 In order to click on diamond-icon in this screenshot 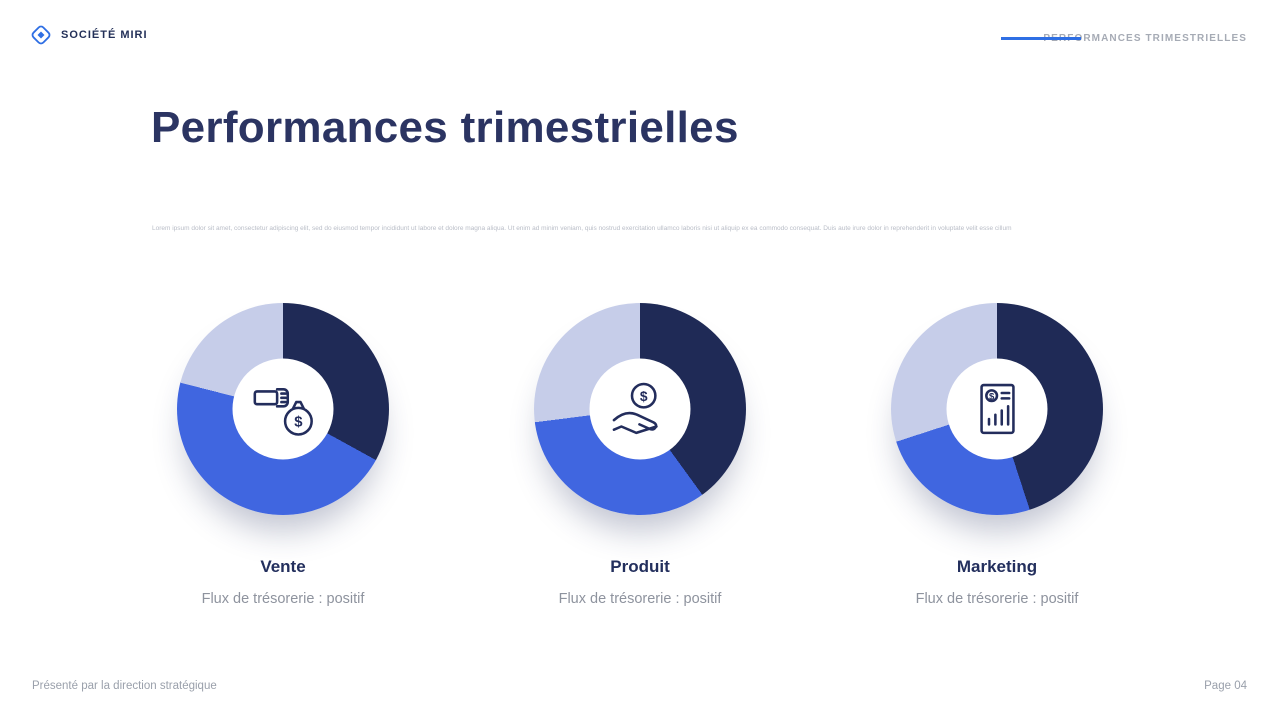, I will do `click(41, 35)`.